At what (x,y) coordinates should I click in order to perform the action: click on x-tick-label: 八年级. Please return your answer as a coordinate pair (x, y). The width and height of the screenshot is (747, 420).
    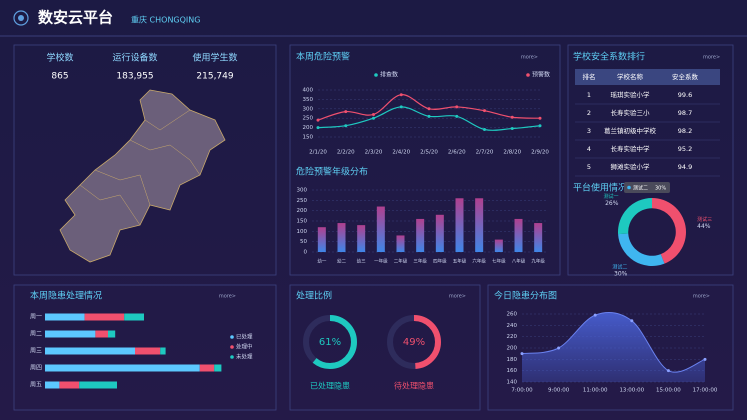
    Looking at the image, I should click on (519, 261).